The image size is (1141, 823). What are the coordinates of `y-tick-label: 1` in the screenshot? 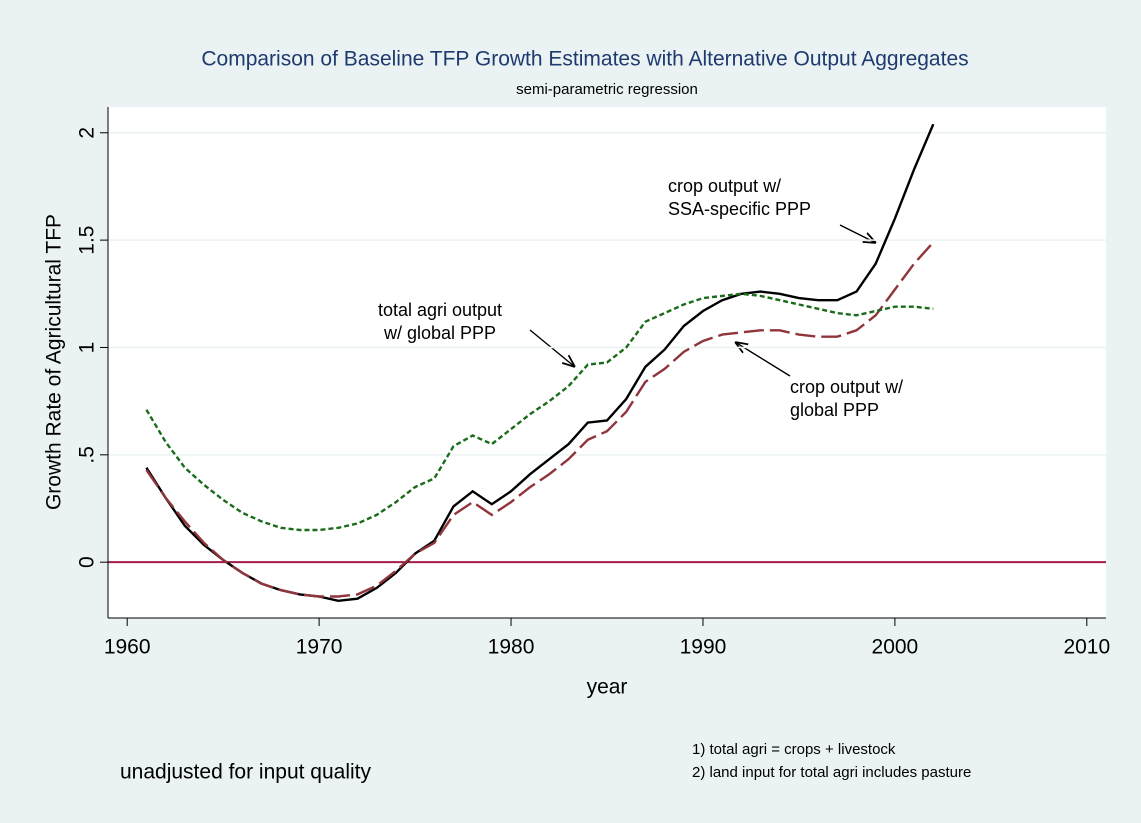 It's located at (87, 348).